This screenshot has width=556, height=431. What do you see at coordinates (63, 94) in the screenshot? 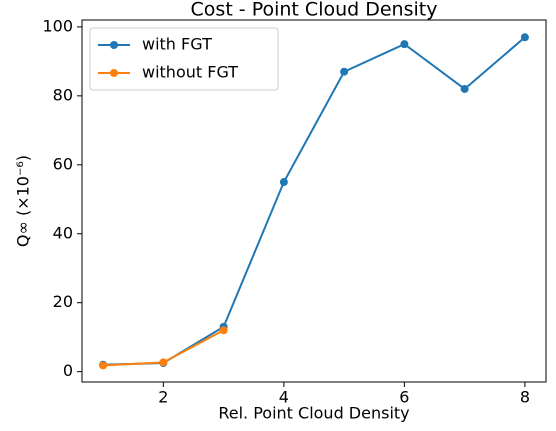
I see `y-tick-label: 80` at bounding box center [63, 94].